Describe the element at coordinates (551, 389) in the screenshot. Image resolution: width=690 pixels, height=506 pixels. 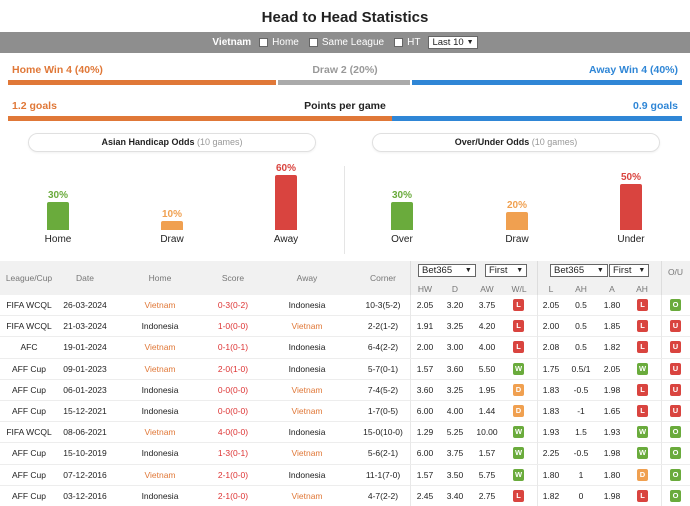
I see `cell-l: 1.83` at that location.